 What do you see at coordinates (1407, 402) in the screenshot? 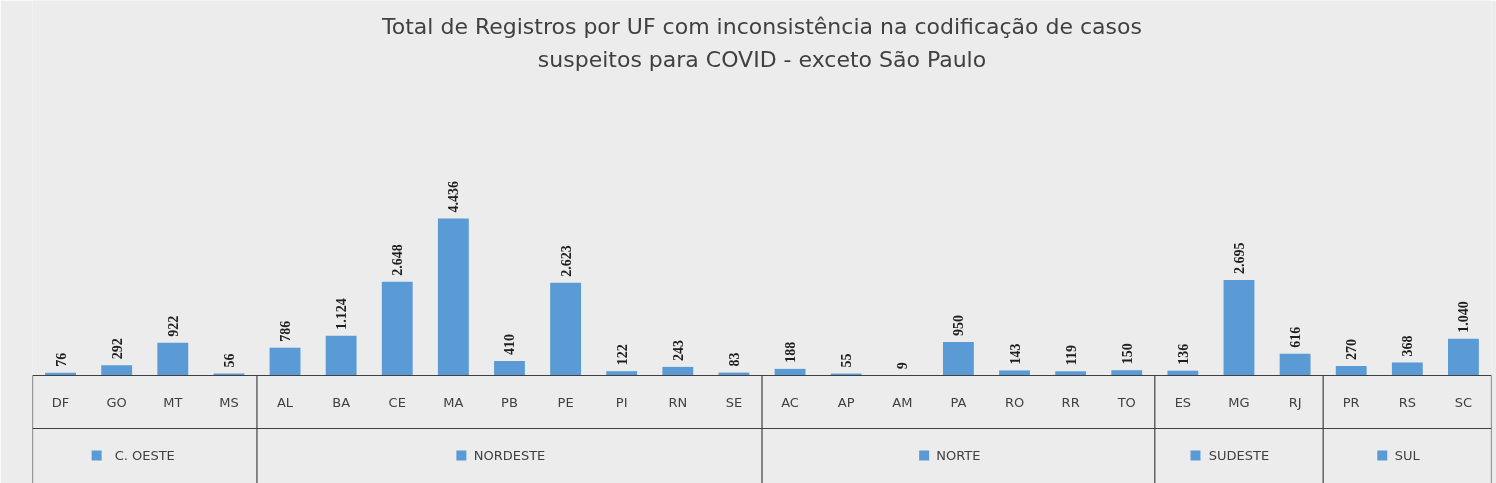
I see `x-tick-label: RS` at bounding box center [1407, 402].